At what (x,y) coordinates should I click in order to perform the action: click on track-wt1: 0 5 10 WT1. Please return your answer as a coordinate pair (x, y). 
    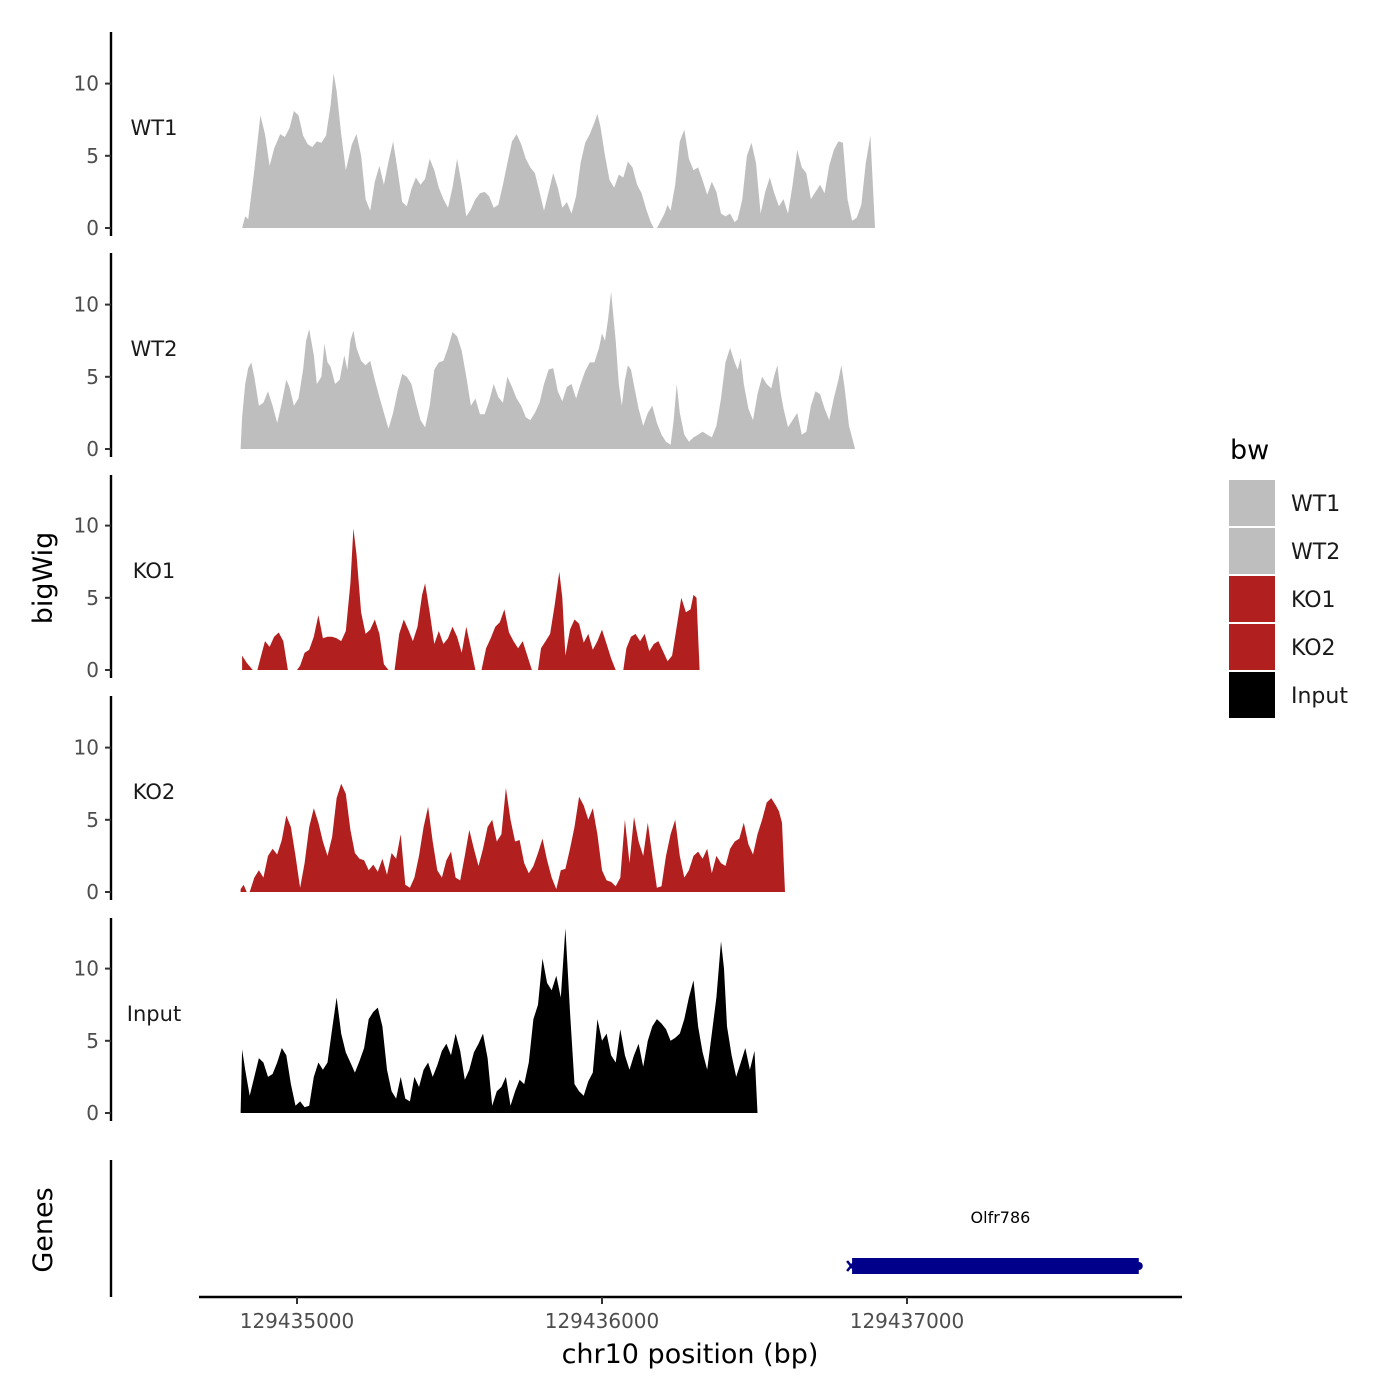
    Looking at the image, I should click on (475, 136).